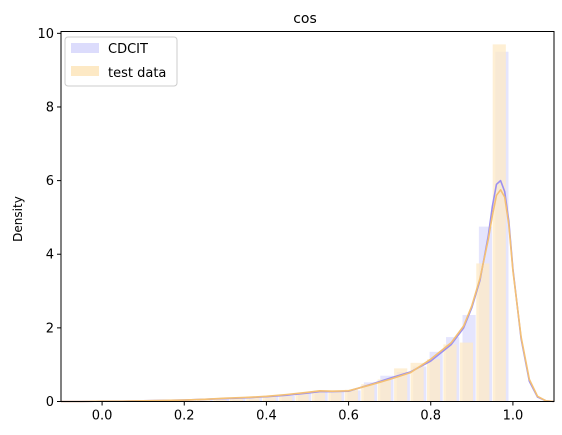 The image size is (562, 435). Describe the element at coordinates (85, 71) in the screenshot. I see `legend-swatch-test-data` at that location.